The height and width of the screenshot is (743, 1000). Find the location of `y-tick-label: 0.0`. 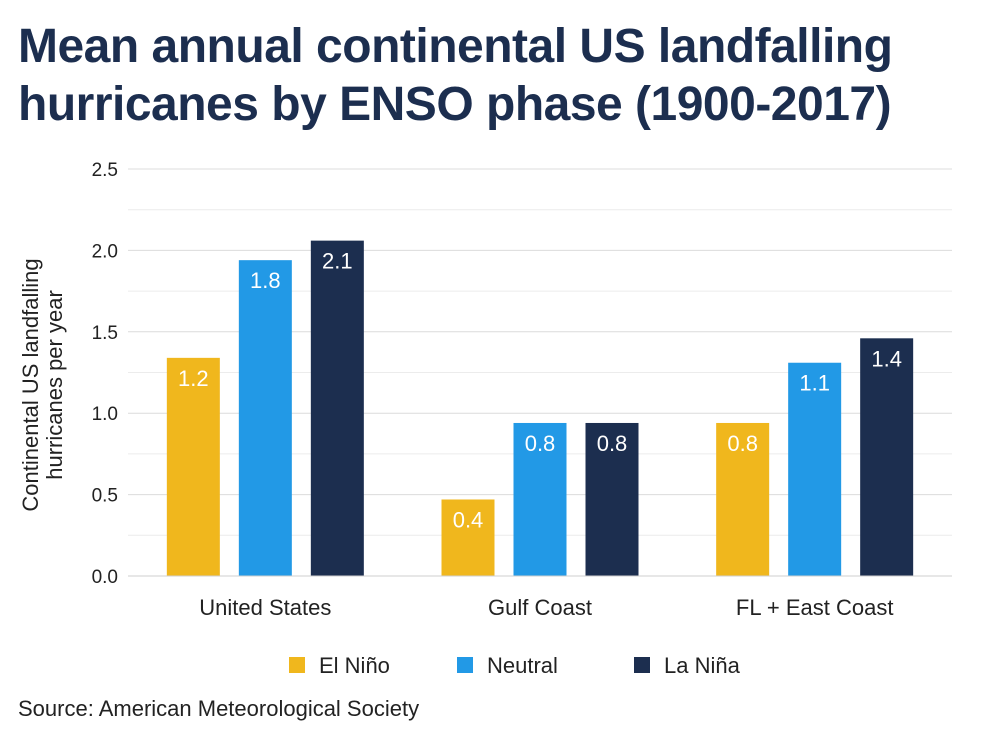

y-tick-label: 0.0 is located at coordinates (105, 577).